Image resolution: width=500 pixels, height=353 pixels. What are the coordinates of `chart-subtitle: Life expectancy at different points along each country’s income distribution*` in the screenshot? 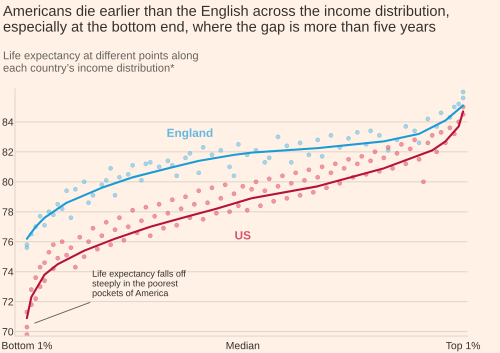 It's located at (100, 62).